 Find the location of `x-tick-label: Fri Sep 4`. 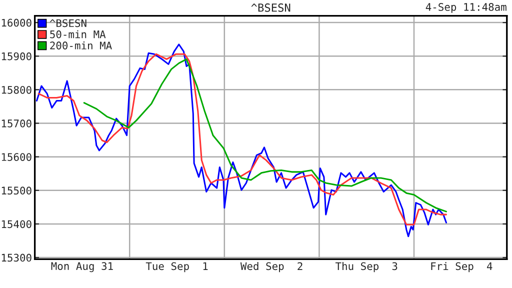

x-tick-label: Fri Sep 4 is located at coordinates (461, 267).